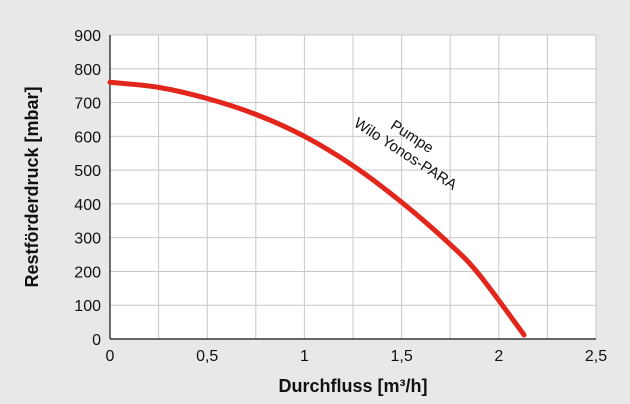 The image size is (630, 404). Describe the element at coordinates (87, 104) in the screenshot. I see `y-tick-label: 700` at that location.